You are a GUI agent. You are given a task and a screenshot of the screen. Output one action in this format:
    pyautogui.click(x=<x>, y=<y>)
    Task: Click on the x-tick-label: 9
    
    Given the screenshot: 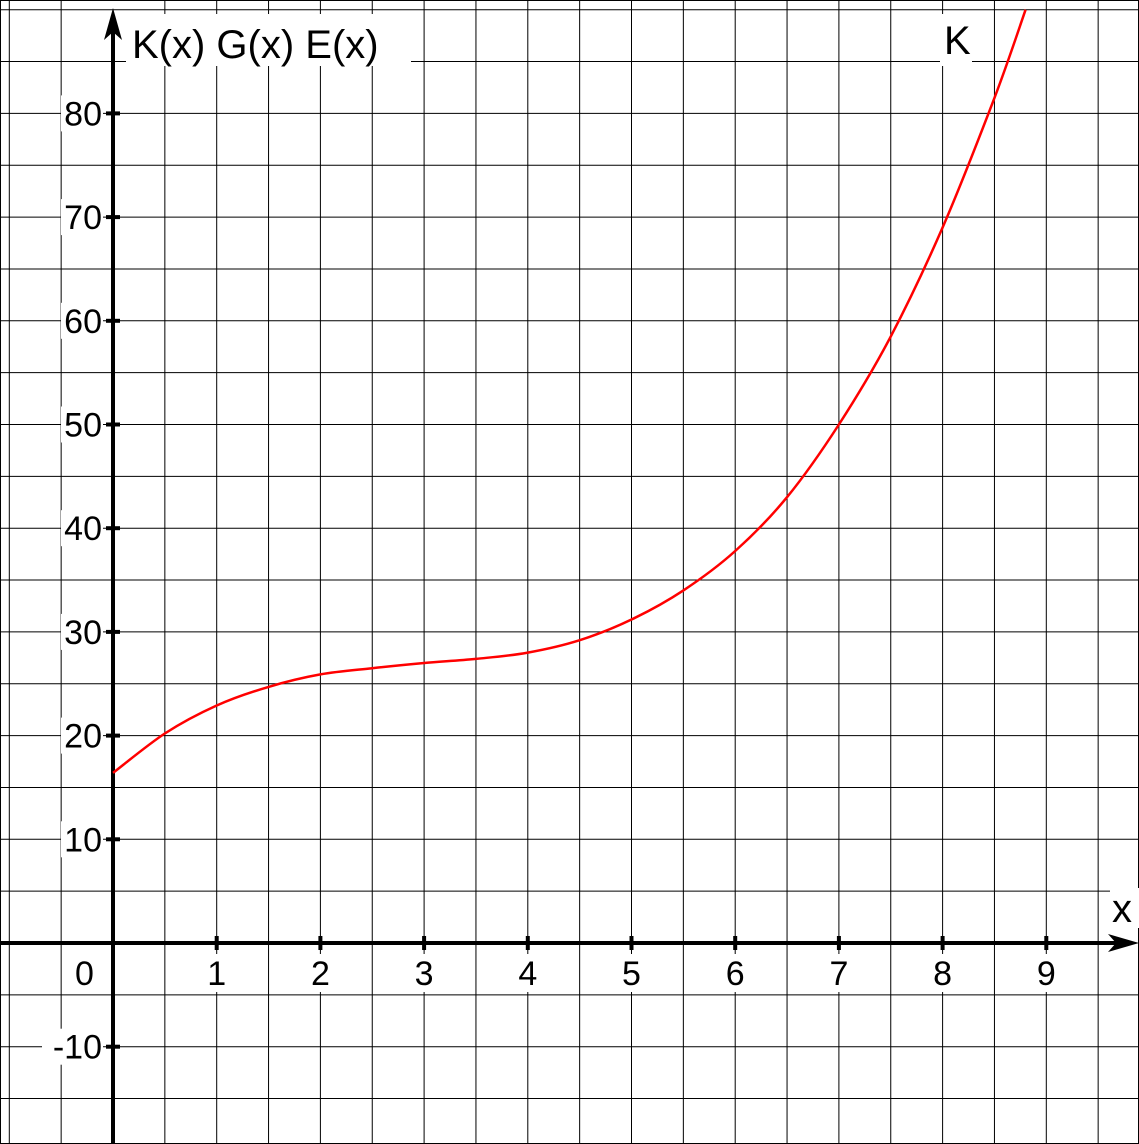 What is the action you would take?
    pyautogui.click(x=1046, y=974)
    